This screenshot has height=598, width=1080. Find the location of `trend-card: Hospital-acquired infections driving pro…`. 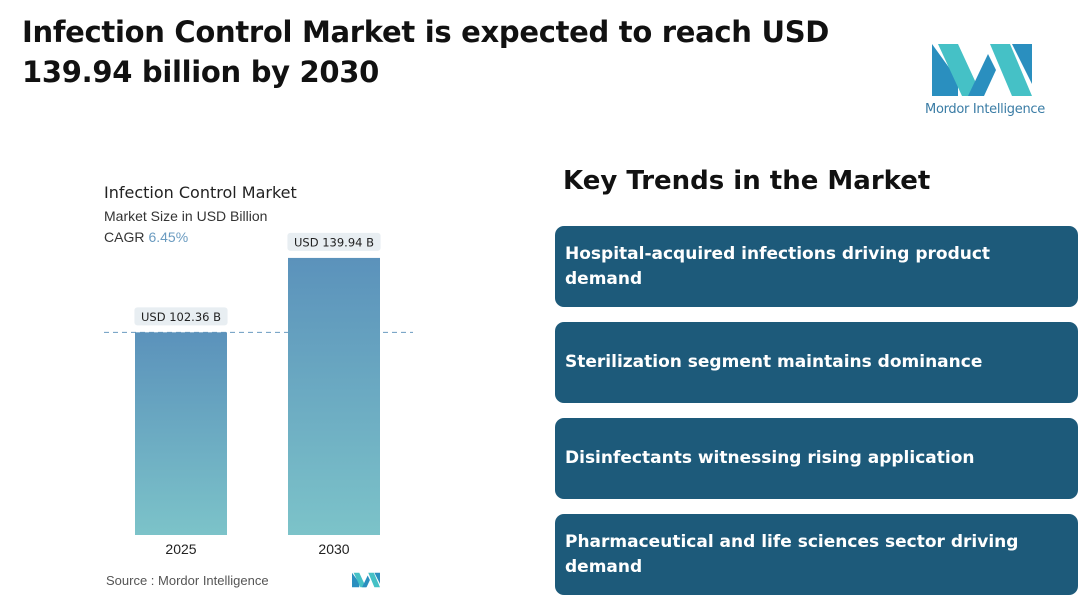

trend-card: Hospital-acquired infections driving pro… is located at coordinates (816, 266).